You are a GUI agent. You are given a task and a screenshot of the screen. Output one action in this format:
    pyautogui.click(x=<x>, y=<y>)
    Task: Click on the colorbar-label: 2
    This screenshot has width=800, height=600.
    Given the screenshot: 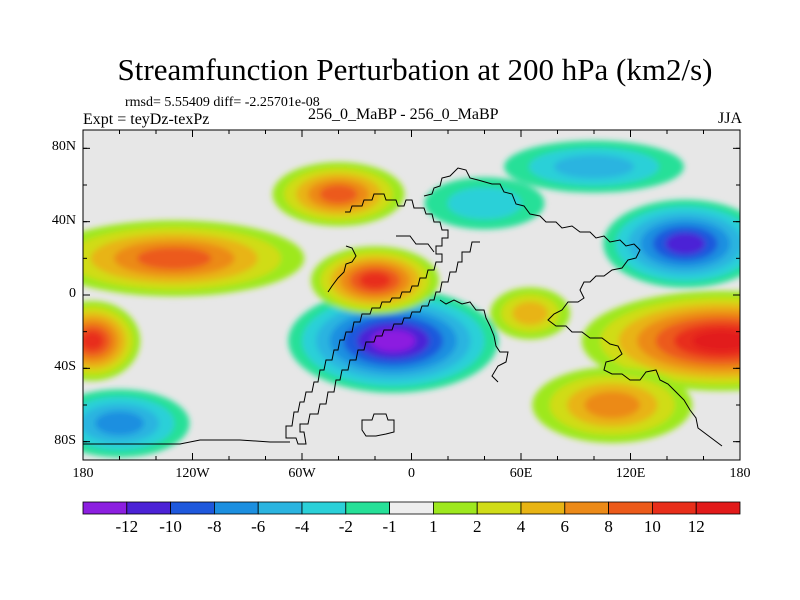 What is the action you would take?
    pyautogui.click(x=477, y=526)
    